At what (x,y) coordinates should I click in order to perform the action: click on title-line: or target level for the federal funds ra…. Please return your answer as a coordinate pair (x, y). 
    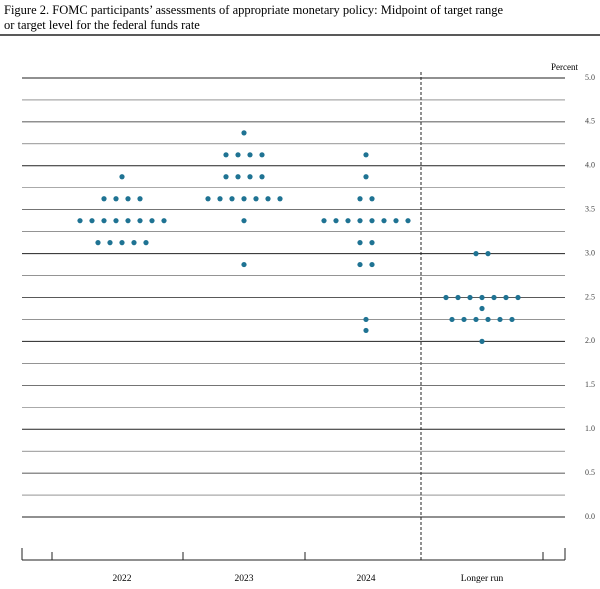
    Looking at the image, I should click on (102, 25).